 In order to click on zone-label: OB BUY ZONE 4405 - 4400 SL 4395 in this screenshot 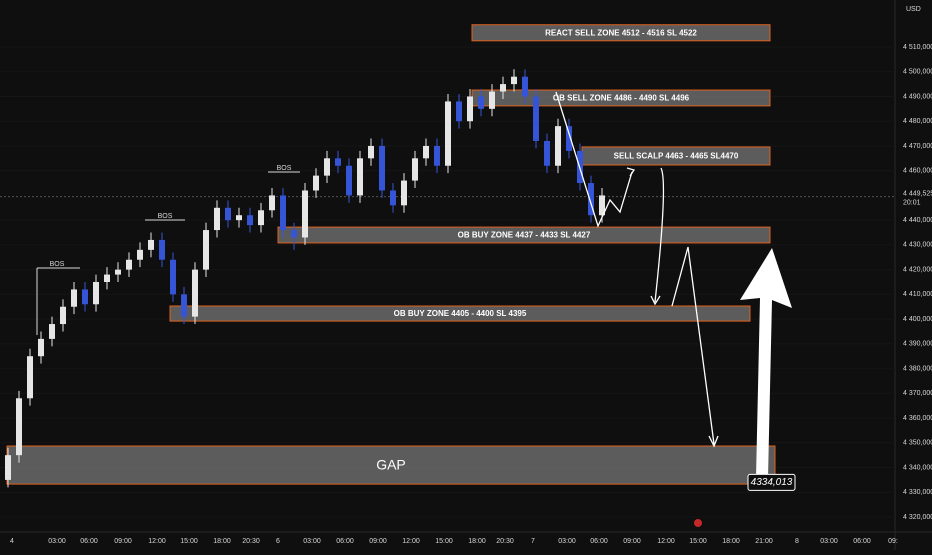, I will do `click(460, 313)`.